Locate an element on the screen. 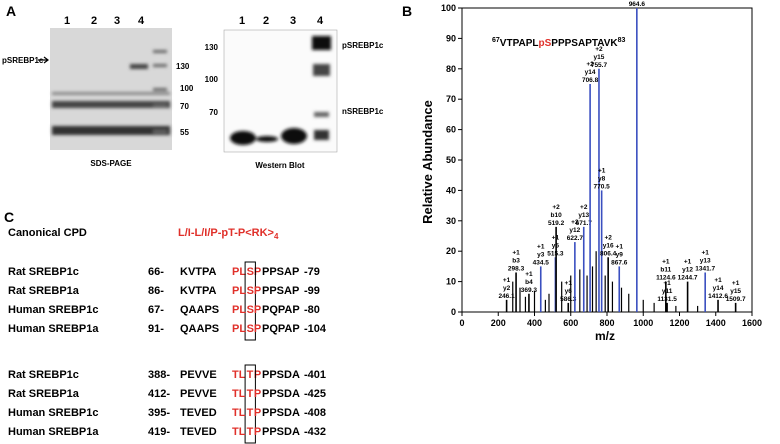  peak-ion: y11 is located at coordinates (667, 291).